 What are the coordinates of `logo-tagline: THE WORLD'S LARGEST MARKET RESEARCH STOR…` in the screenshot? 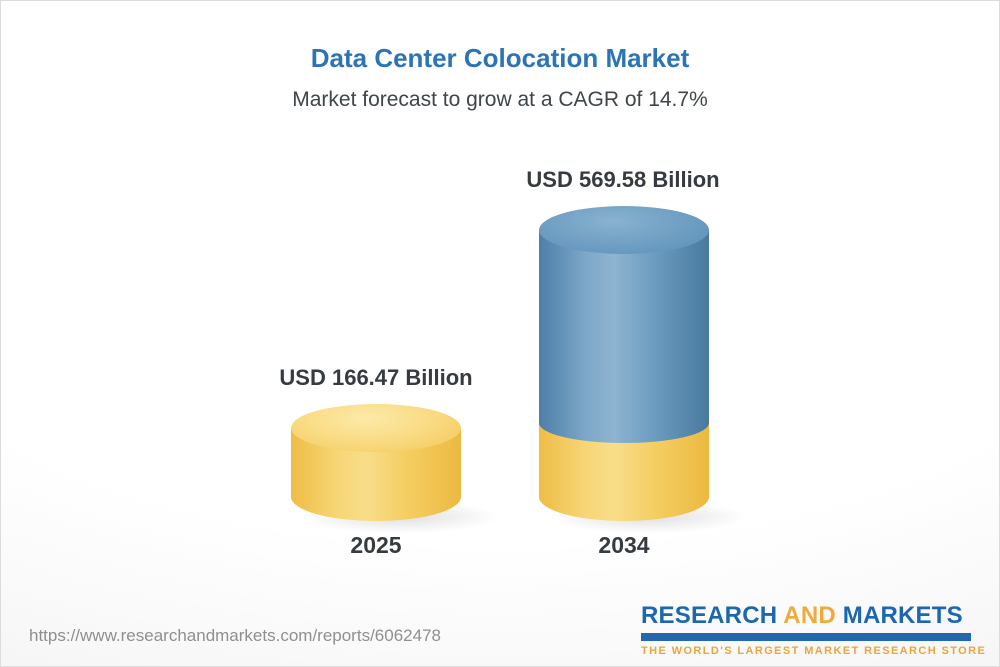 It's located at (814, 651).